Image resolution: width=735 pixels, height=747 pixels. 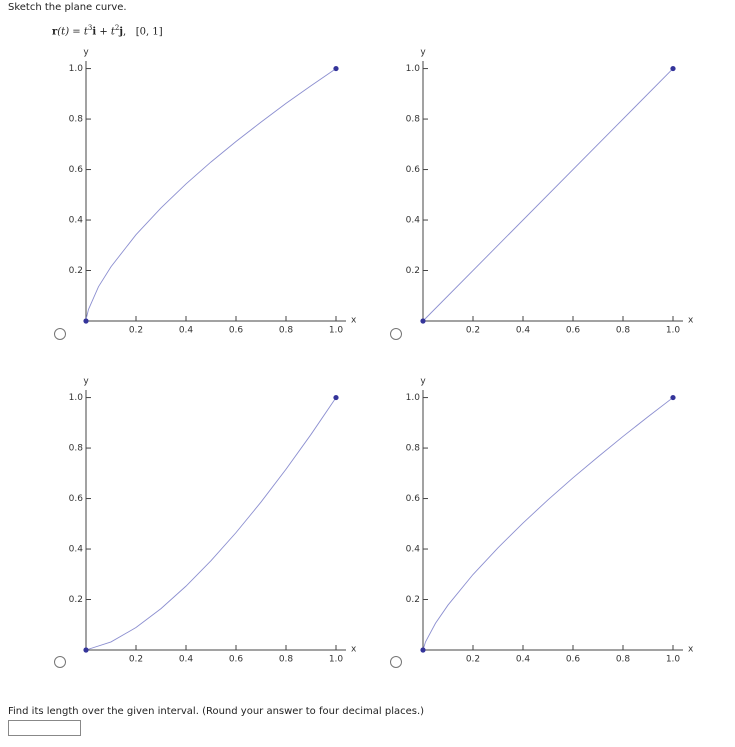 I want to click on formula: r(t) = t3i + t2j, [0, 1], so click(x=107, y=30).